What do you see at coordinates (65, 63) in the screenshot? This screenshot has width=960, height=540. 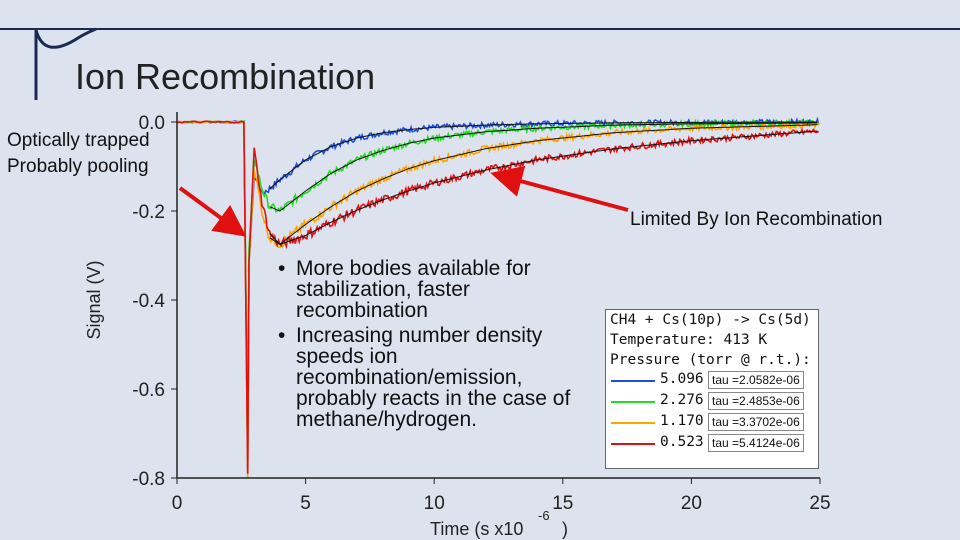 I see `header-swoosh` at bounding box center [65, 63].